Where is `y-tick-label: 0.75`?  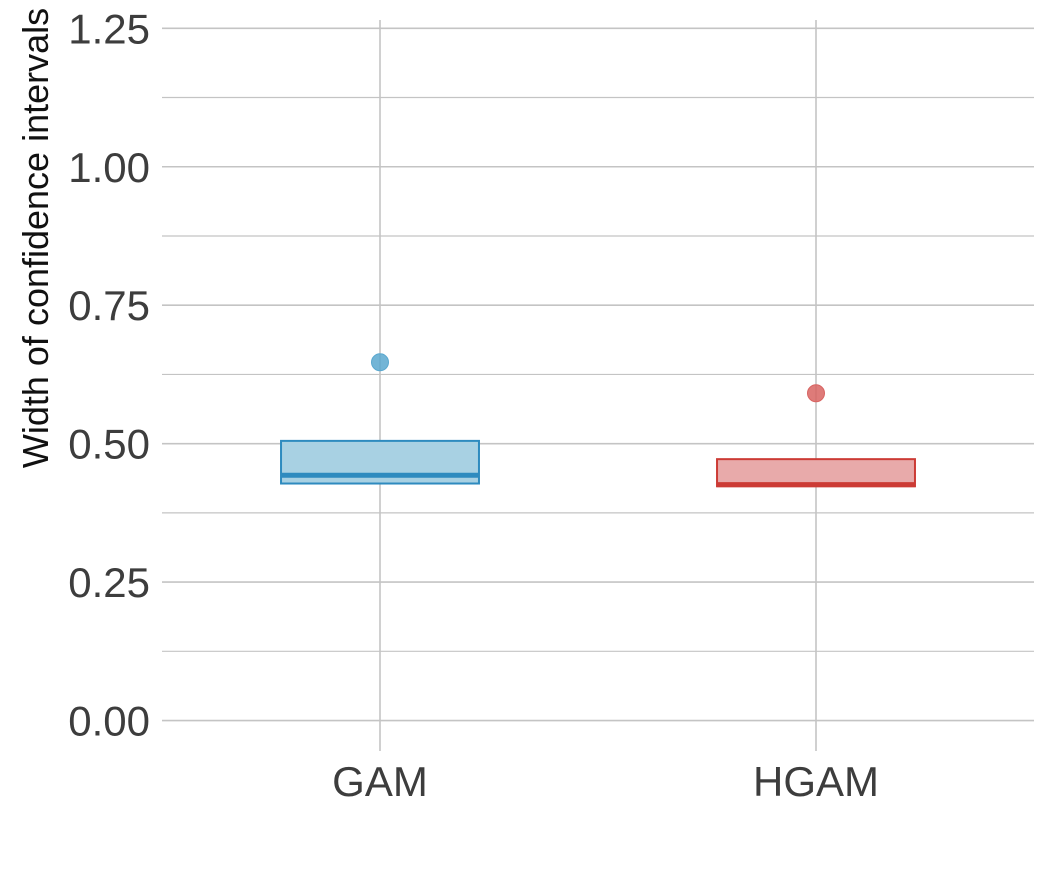 y-tick-label: 0.75 is located at coordinates (109, 305).